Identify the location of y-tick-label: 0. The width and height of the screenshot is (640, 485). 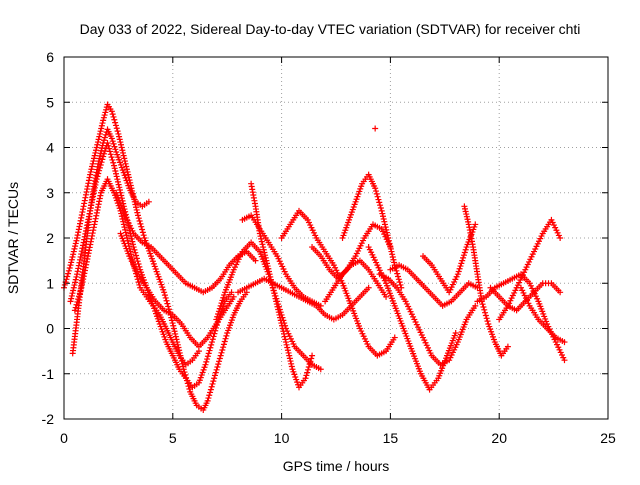
(50, 329).